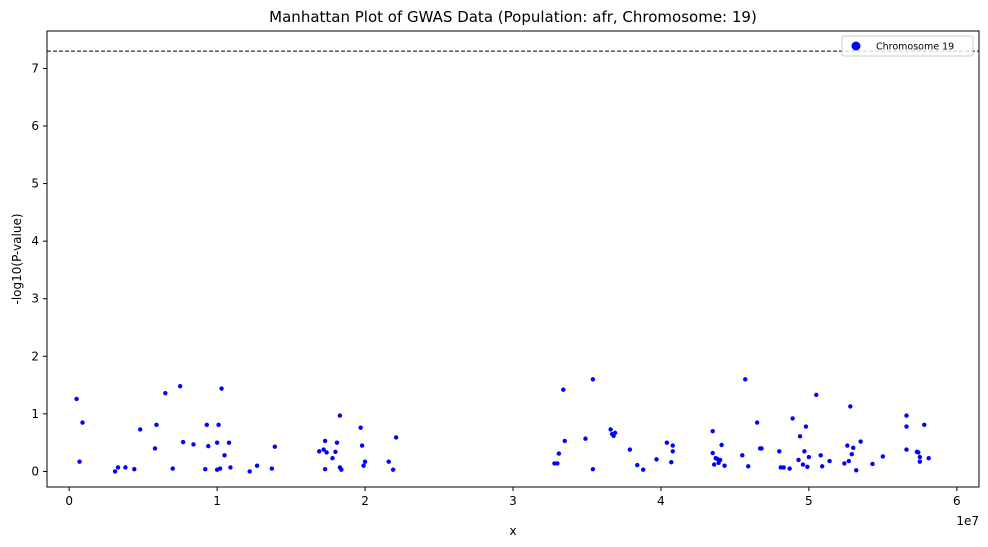  I want to click on y-tick-label: 5, so click(35, 184).